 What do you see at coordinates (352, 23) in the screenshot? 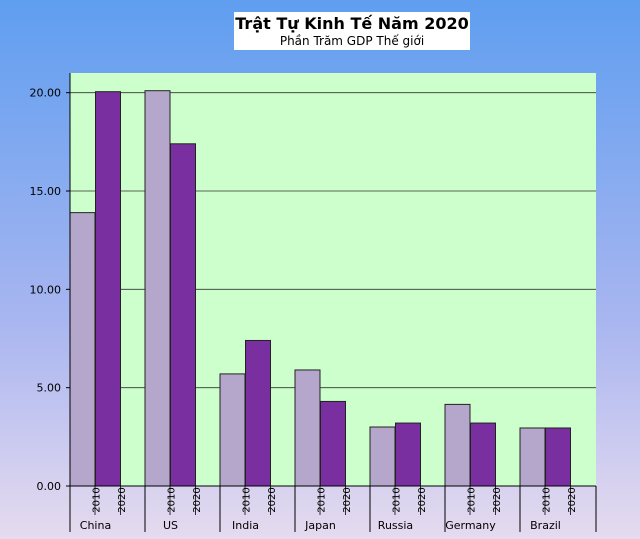
I see `chart-title: Trật Tự Kinh Tế Năm 2020` at bounding box center [352, 23].